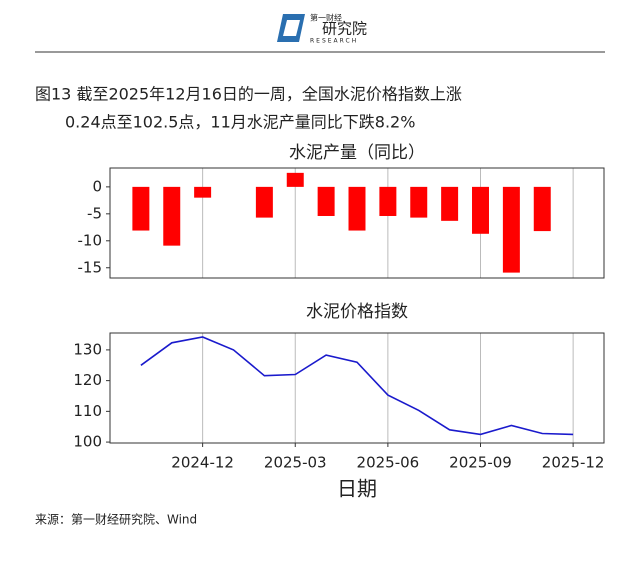 This screenshot has height=567, width=640. Describe the element at coordinates (87, 411) in the screenshot. I see `y-tick-label: 110` at that location.